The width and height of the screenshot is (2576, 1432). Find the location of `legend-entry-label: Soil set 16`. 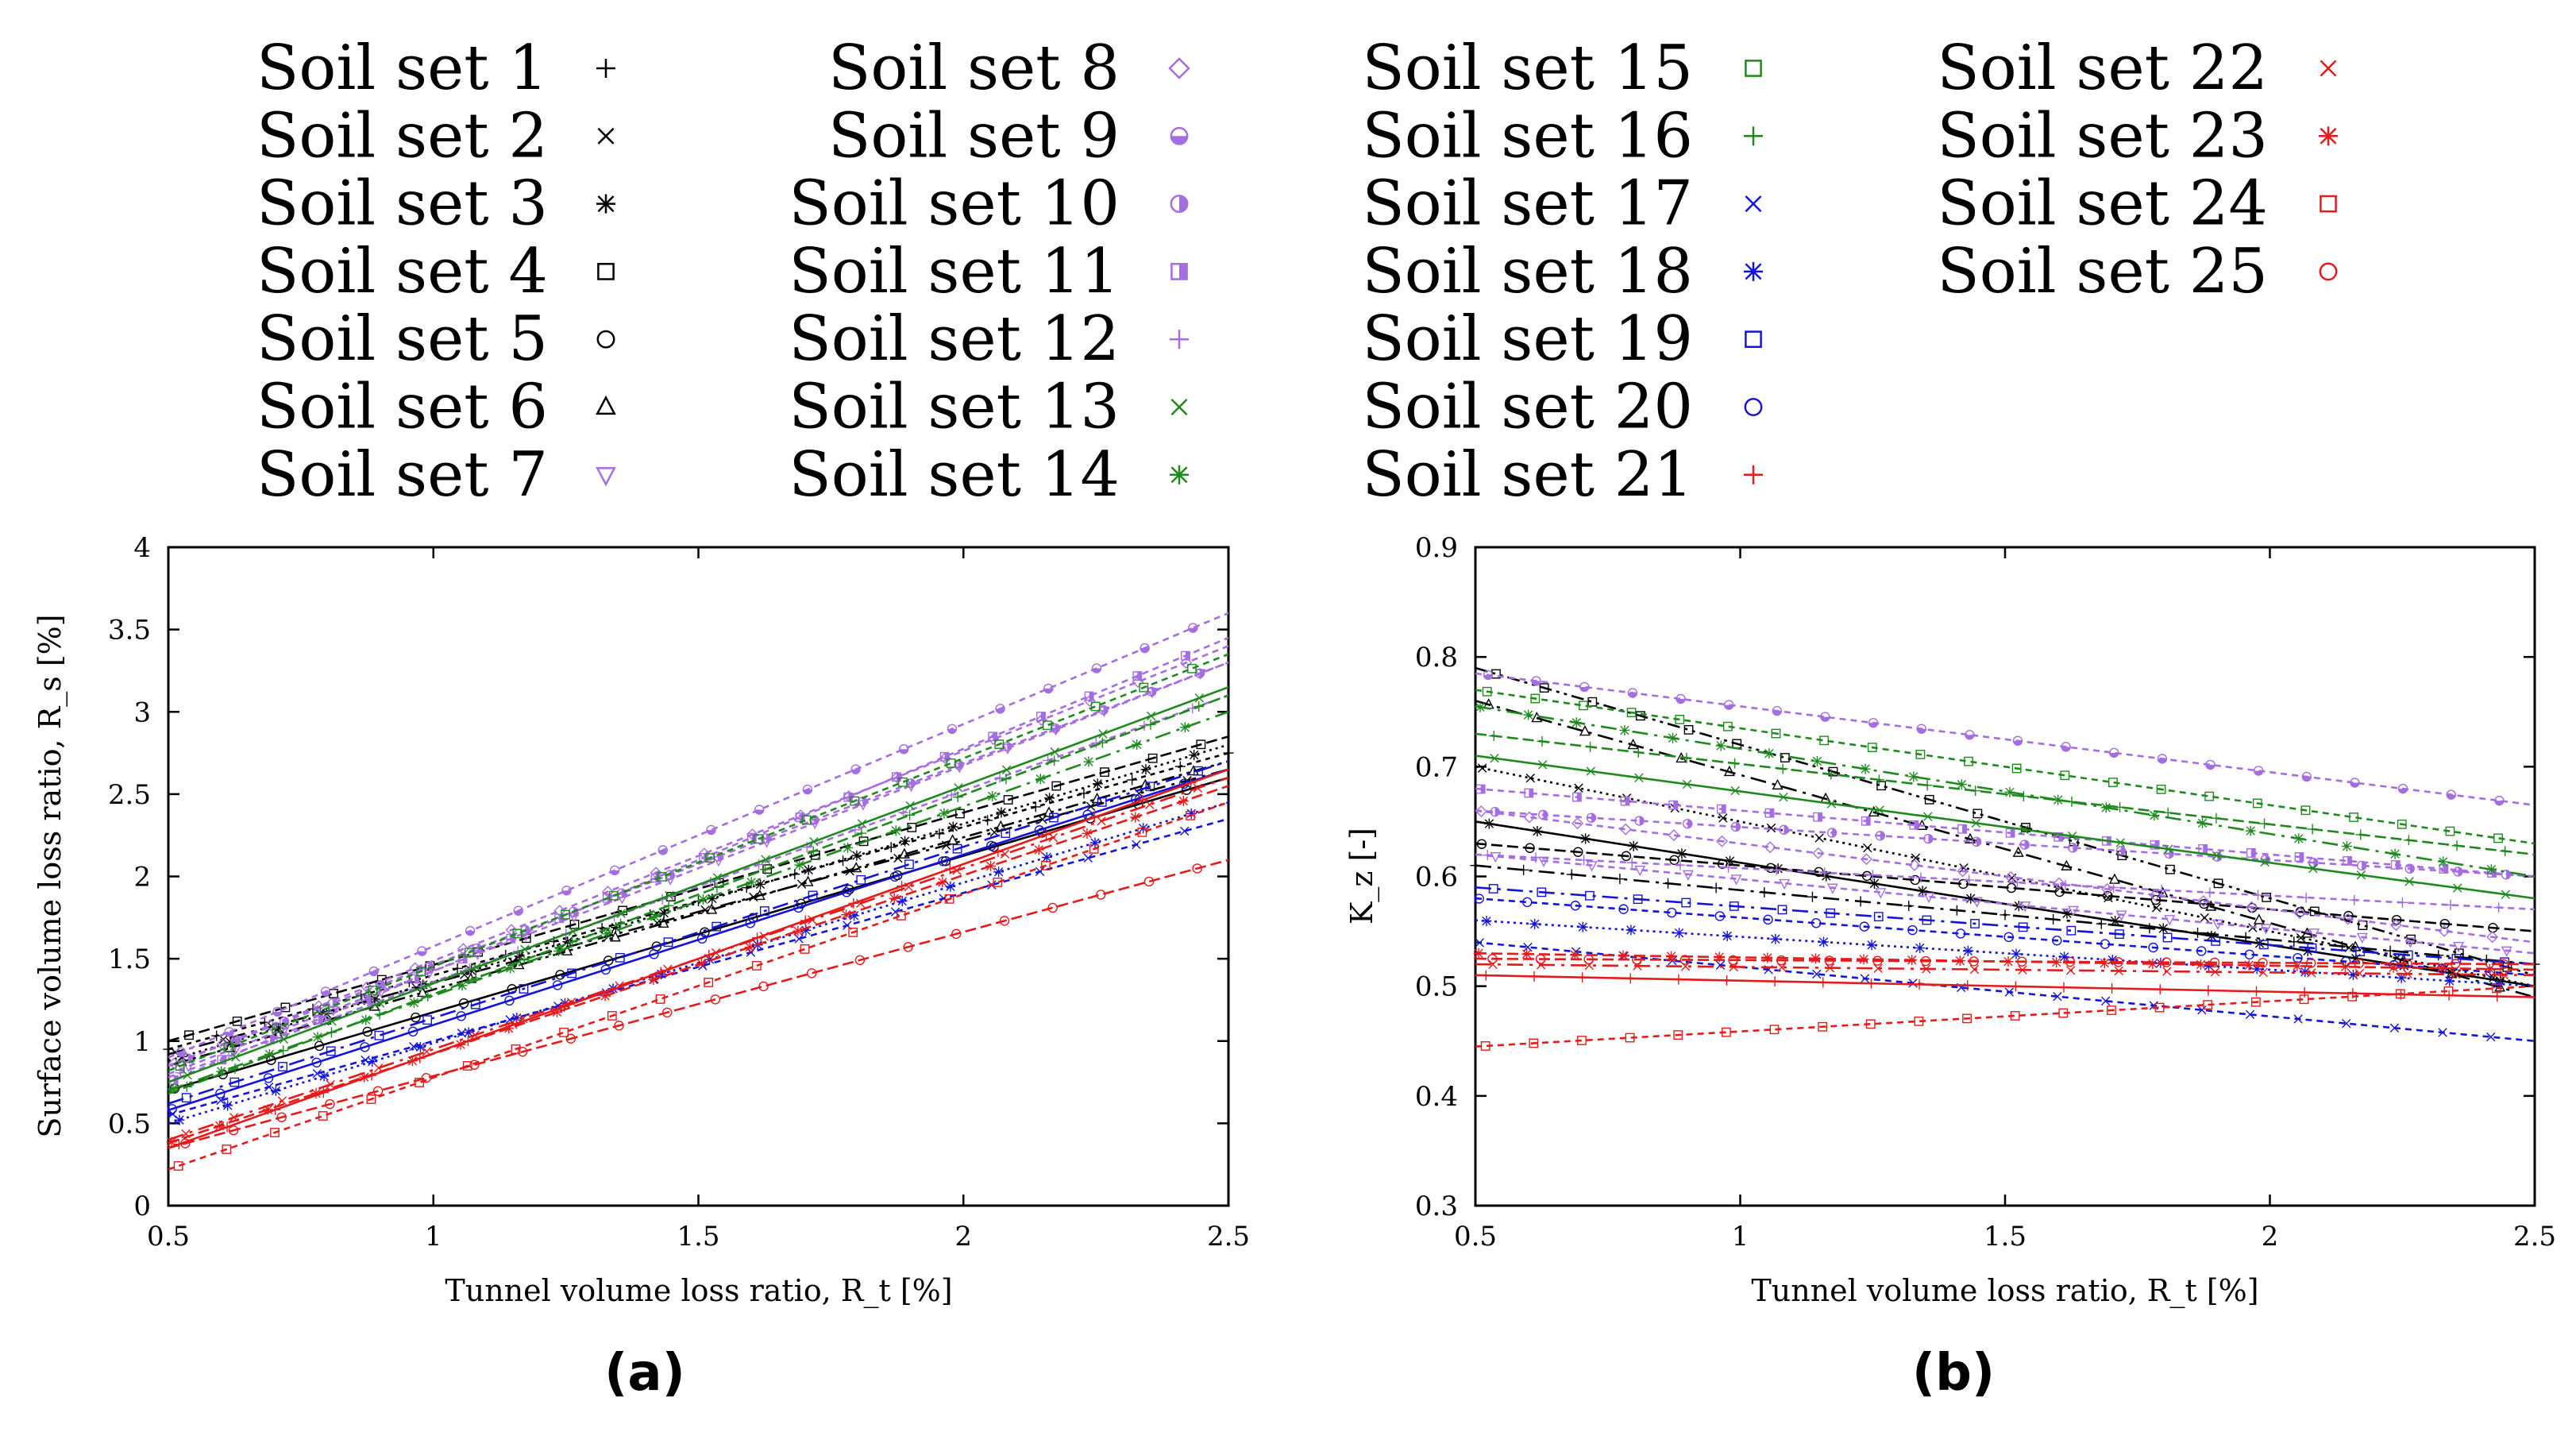

legend-entry-label: Soil set 16 is located at coordinates (1527, 136).